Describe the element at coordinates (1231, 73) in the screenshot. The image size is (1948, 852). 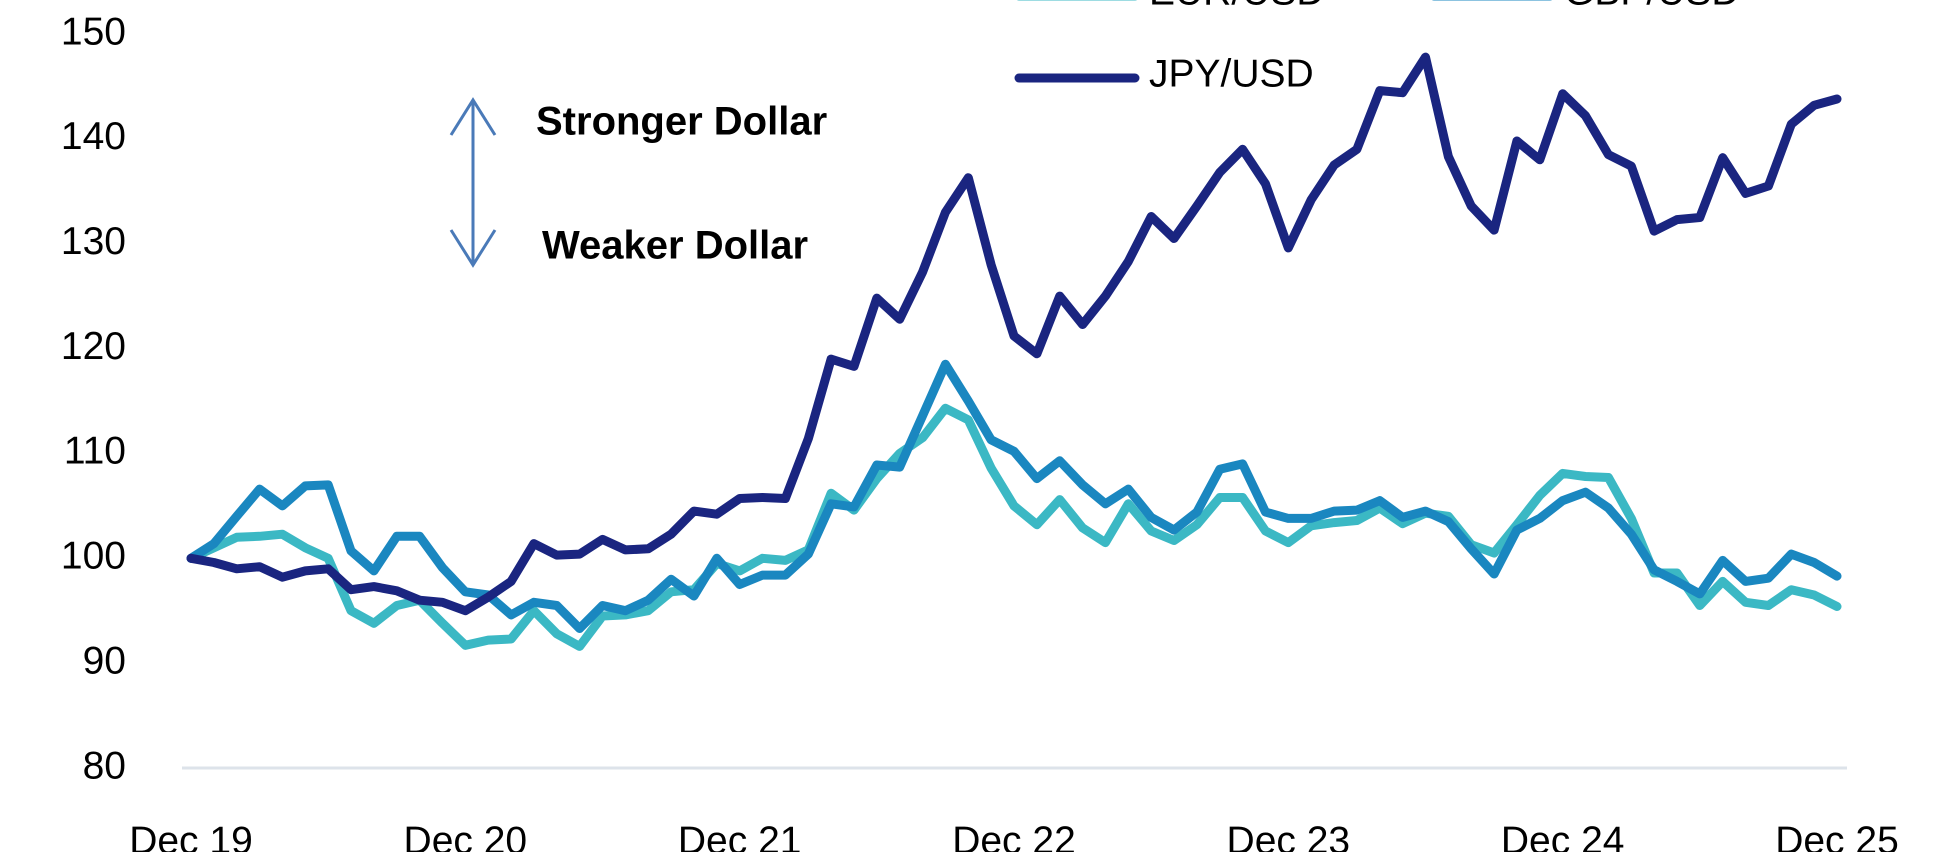
I see `legend-label: JPY/USD` at that location.